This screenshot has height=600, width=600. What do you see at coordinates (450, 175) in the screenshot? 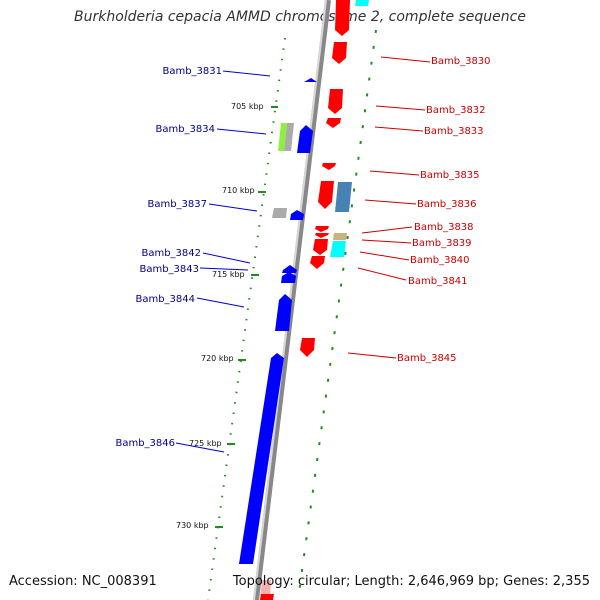
I see `gene-label-bamb-3835: Bamb_3835` at bounding box center [450, 175].